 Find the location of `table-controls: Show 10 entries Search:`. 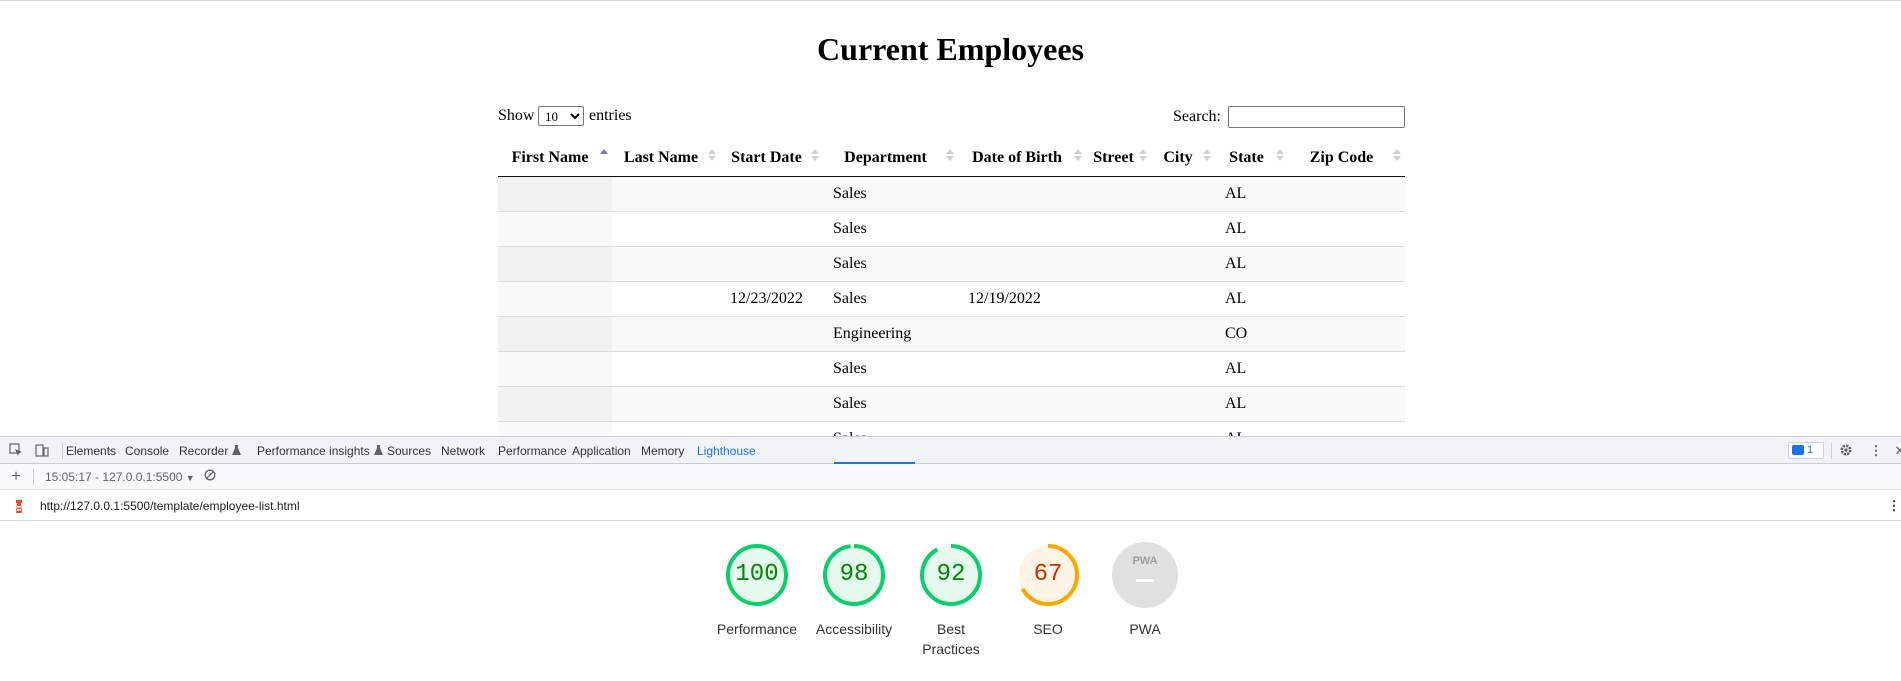

table-controls: Show 10 entries Search: is located at coordinates (951, 117).